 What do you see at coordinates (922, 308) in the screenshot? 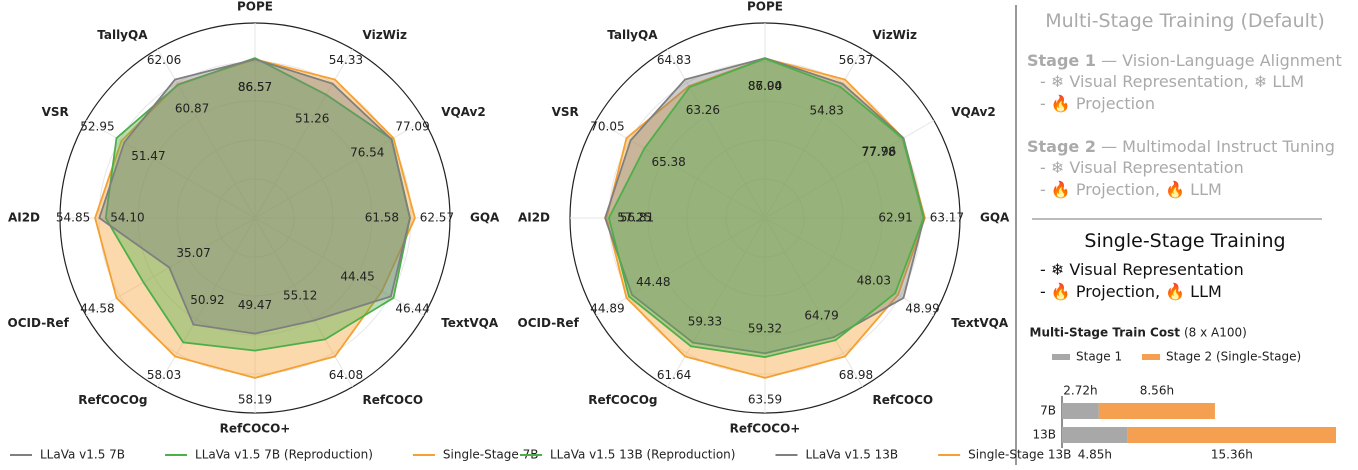
I see `value-label: 48.99` at bounding box center [922, 308].